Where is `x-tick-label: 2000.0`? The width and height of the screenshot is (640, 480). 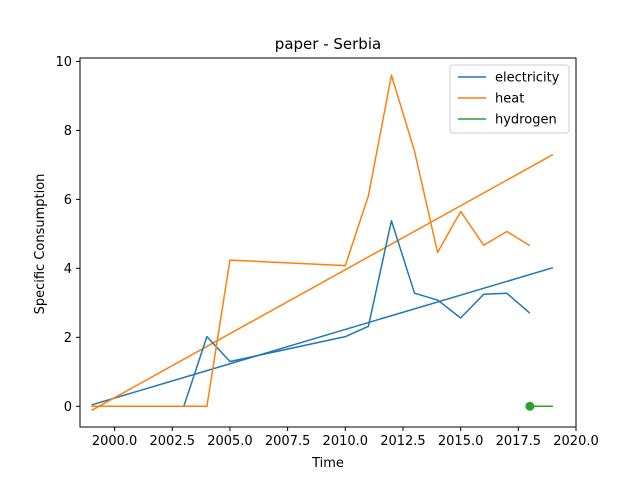
x-tick-label: 2000.0 is located at coordinates (115, 441).